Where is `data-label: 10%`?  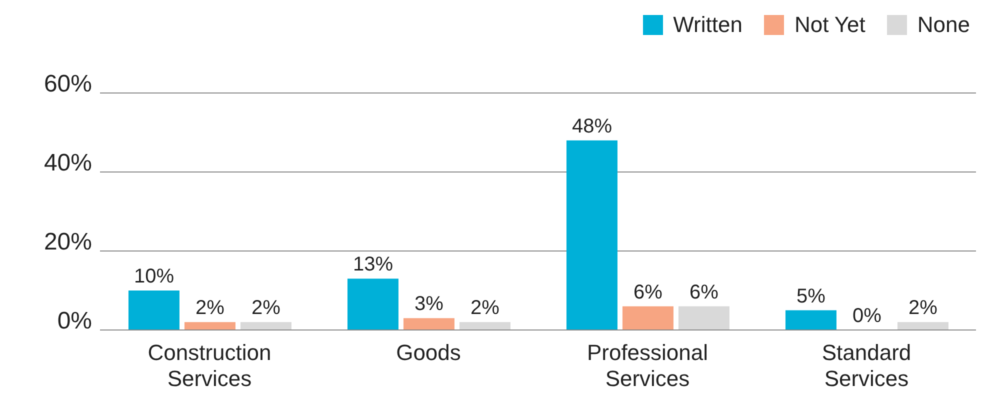 data-label: 10% is located at coordinates (154, 277).